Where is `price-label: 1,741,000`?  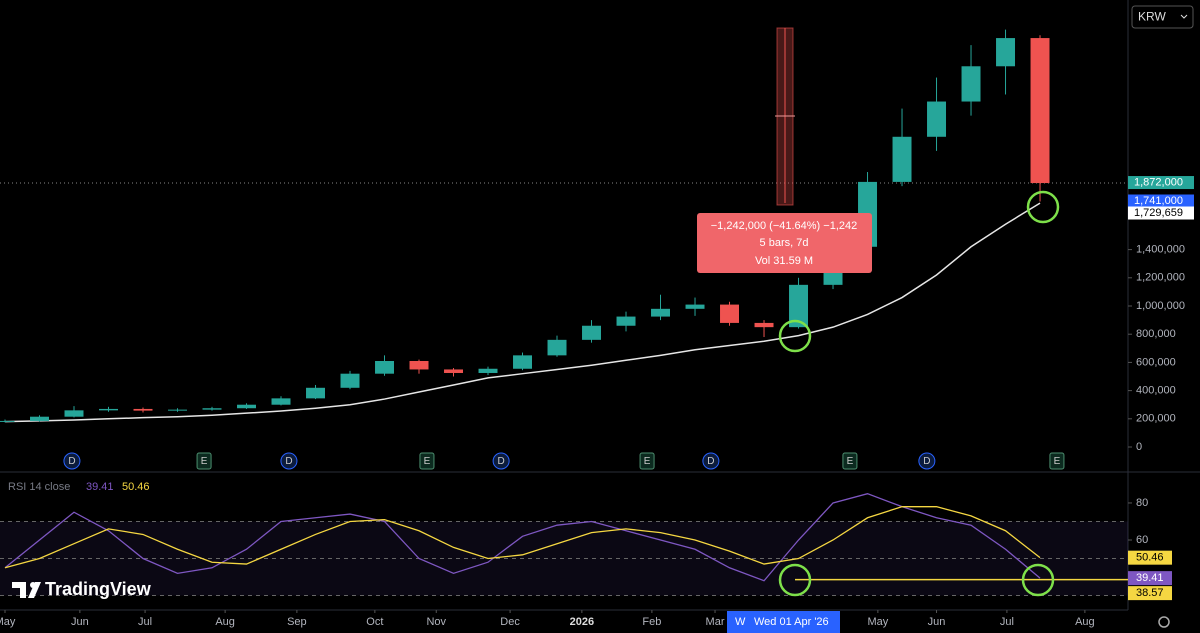 price-label: 1,741,000 is located at coordinates (1158, 201).